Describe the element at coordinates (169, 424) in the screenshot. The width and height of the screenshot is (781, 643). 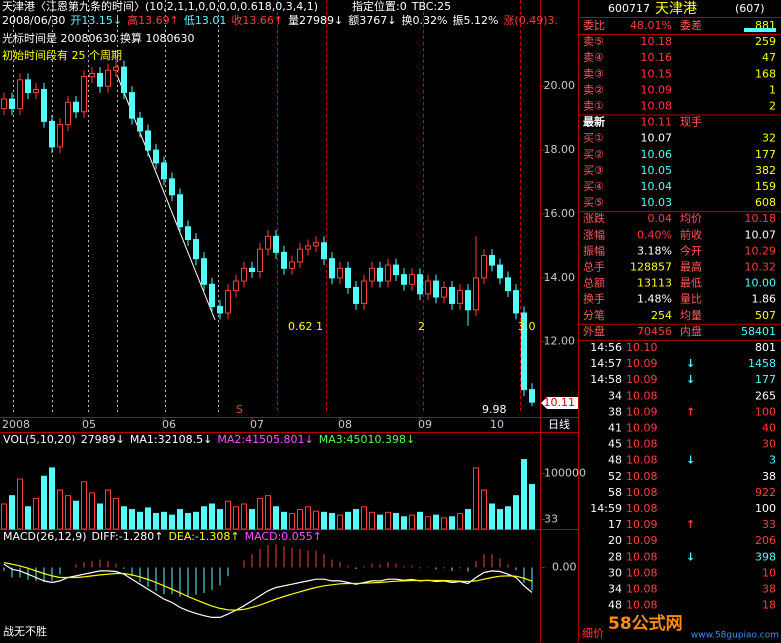
I see `x-tick-label: 06` at that location.